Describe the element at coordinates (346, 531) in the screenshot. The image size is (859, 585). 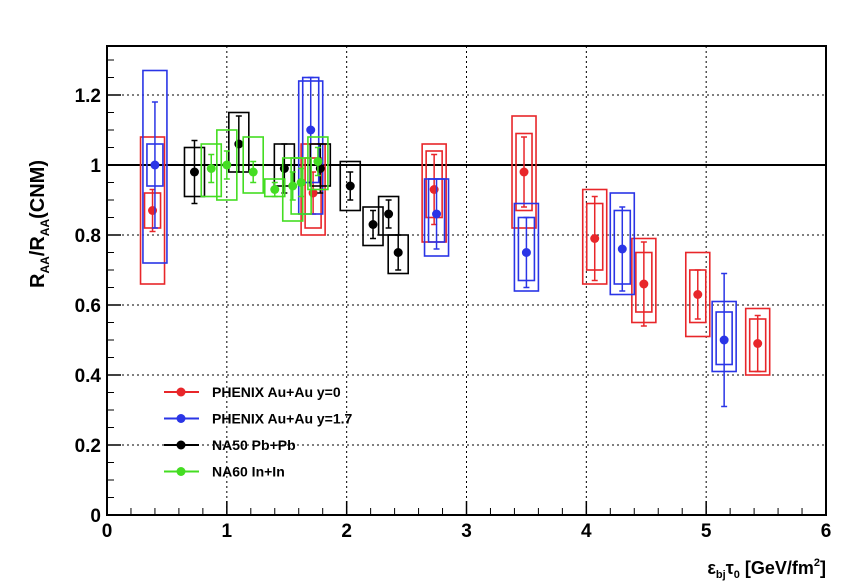
I see `x-tick-label: 2` at that location.